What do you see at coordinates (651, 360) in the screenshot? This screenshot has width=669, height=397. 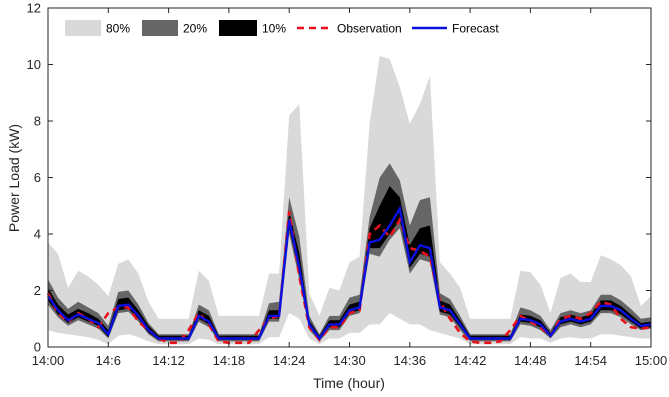 I see `x-tick-label: 15:00` at bounding box center [651, 360].